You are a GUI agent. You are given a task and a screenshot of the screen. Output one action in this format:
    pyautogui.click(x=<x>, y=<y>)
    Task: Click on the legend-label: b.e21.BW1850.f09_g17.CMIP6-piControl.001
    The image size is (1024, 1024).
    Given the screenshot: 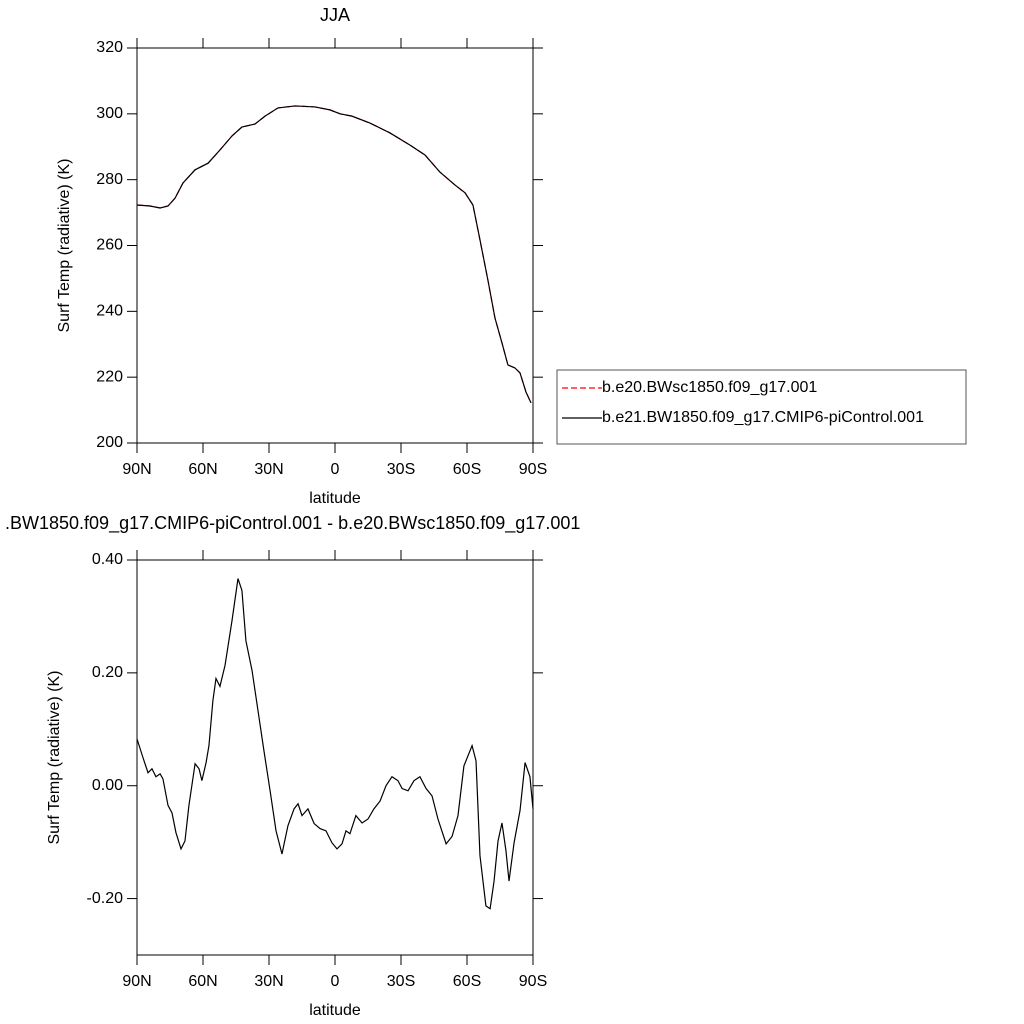 What is the action you would take?
    pyautogui.click(x=763, y=417)
    